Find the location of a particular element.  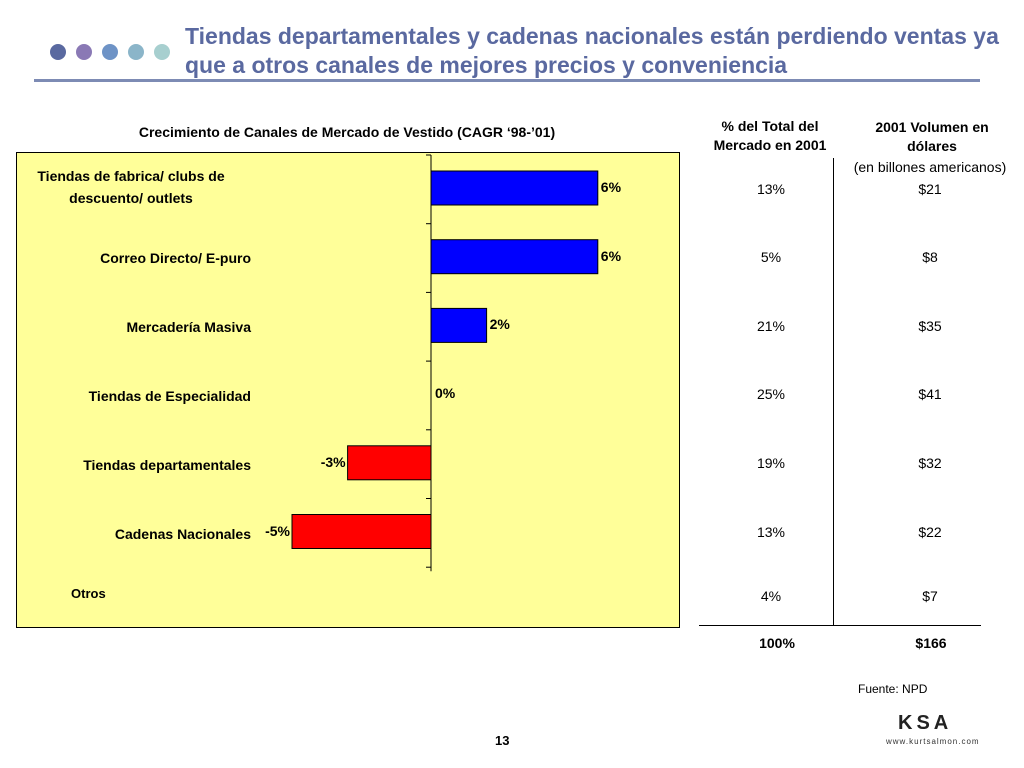

data-label: -3% is located at coordinates (333, 461).